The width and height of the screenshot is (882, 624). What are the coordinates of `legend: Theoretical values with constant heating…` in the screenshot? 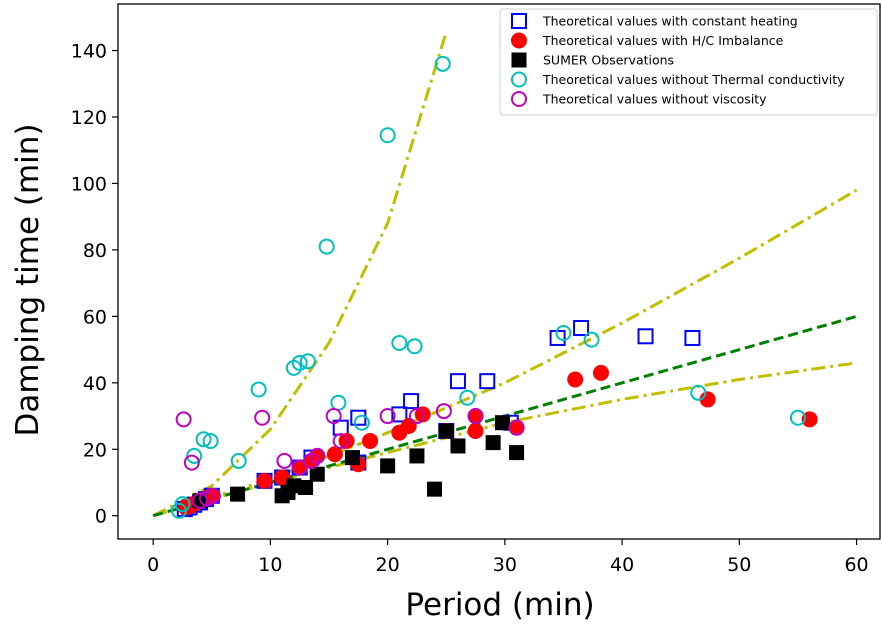 It's located at (688, 62).